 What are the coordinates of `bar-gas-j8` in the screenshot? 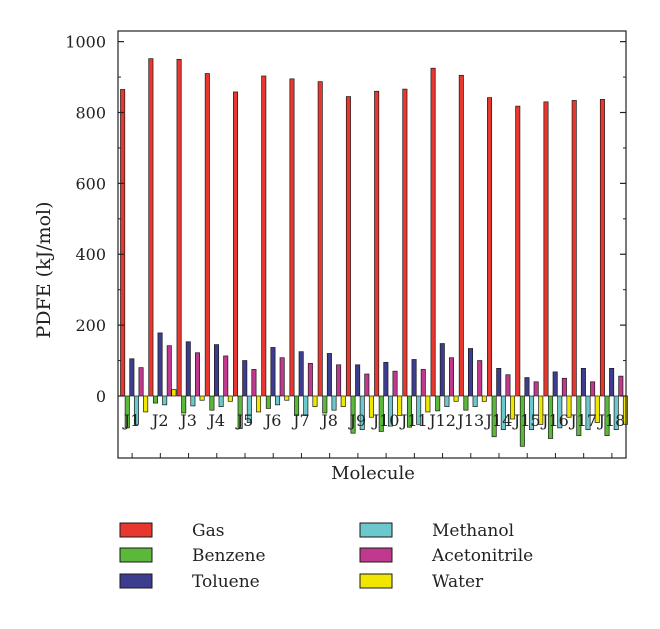 It's located at (320, 239).